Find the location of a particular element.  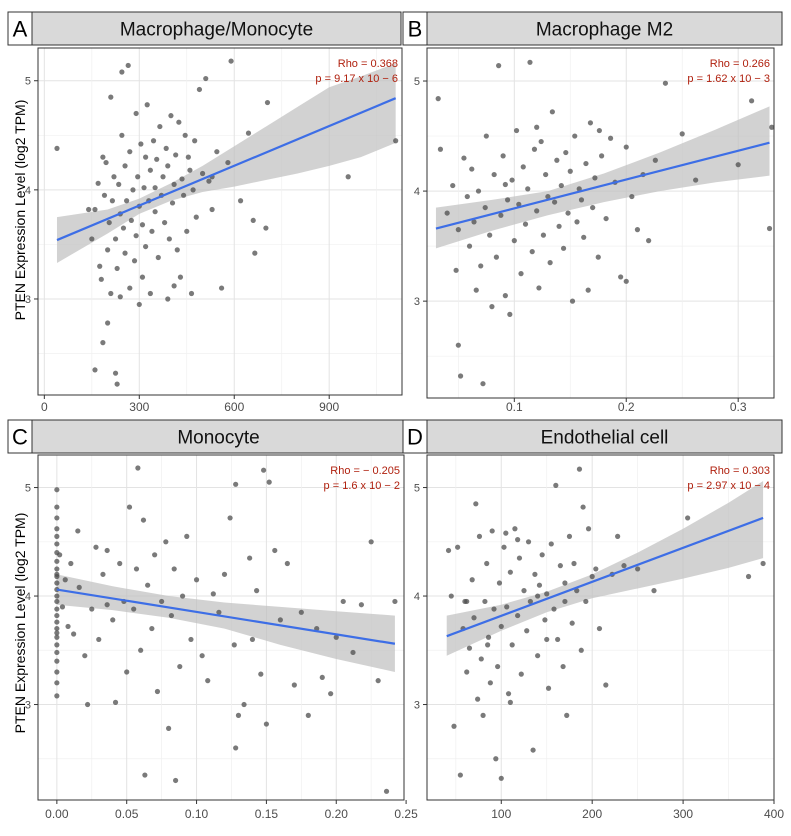

confidence-band is located at coordinates (225, 623).